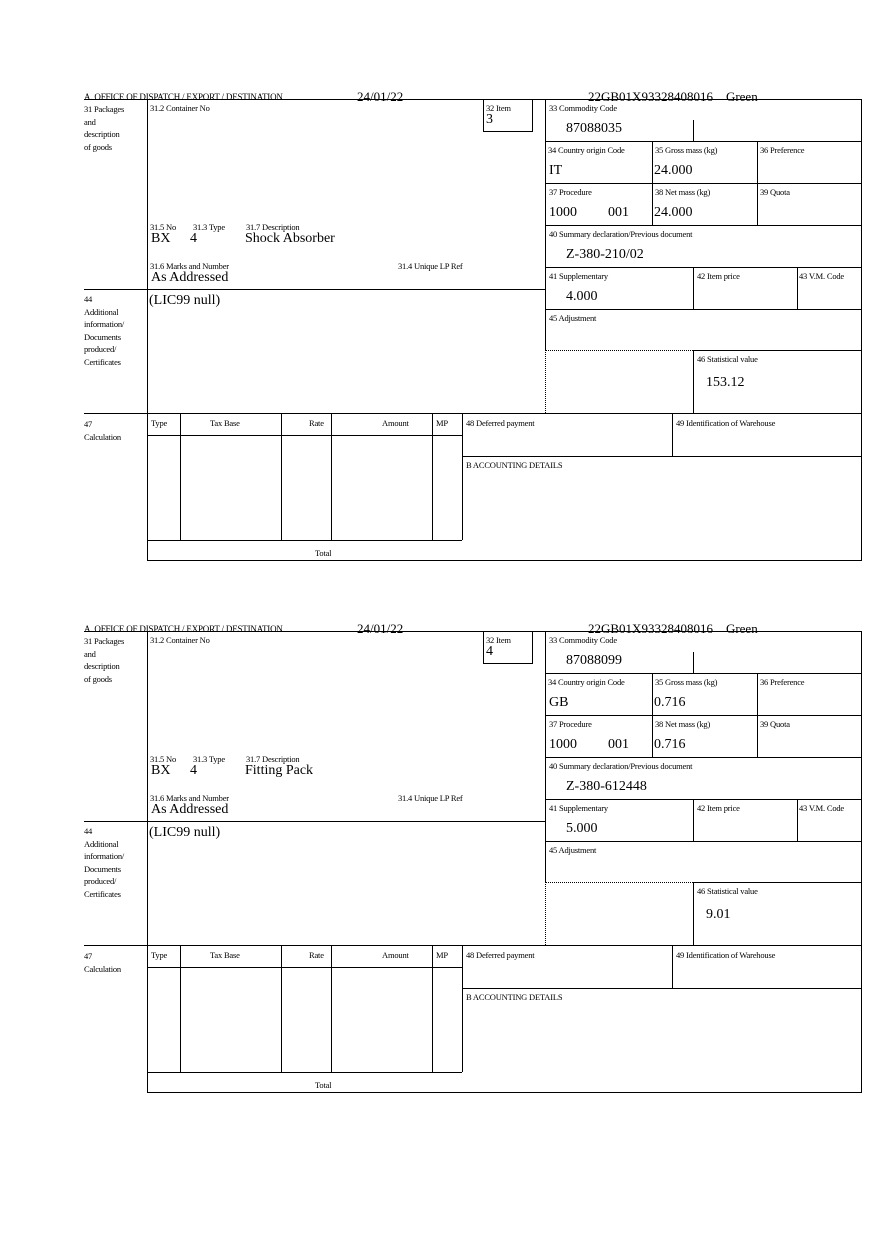  What do you see at coordinates (559, 702) in the screenshot?
I see `country-origin: GB` at bounding box center [559, 702].